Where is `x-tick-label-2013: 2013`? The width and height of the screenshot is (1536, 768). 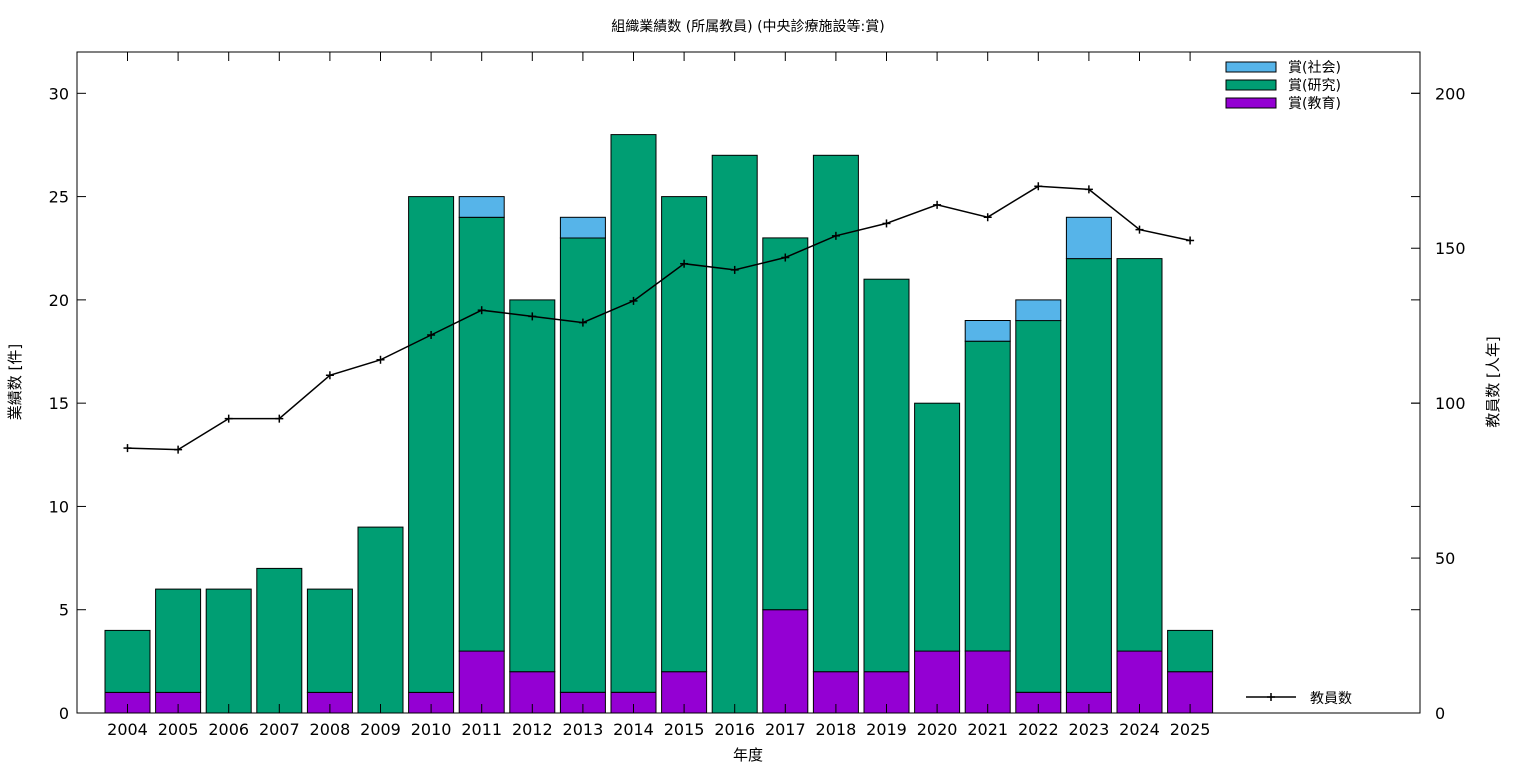 x-tick-label-2013: 2013 is located at coordinates (583, 729).